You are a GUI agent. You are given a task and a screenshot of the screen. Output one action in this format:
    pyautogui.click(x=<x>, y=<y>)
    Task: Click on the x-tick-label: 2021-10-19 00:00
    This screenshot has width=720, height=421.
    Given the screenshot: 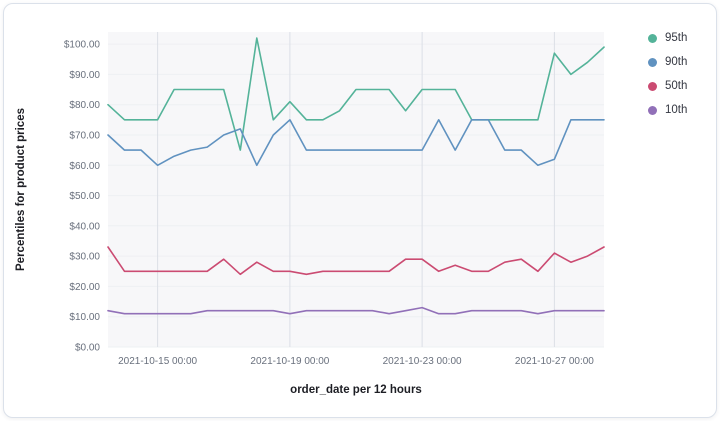 What is the action you would take?
    pyautogui.click(x=289, y=361)
    